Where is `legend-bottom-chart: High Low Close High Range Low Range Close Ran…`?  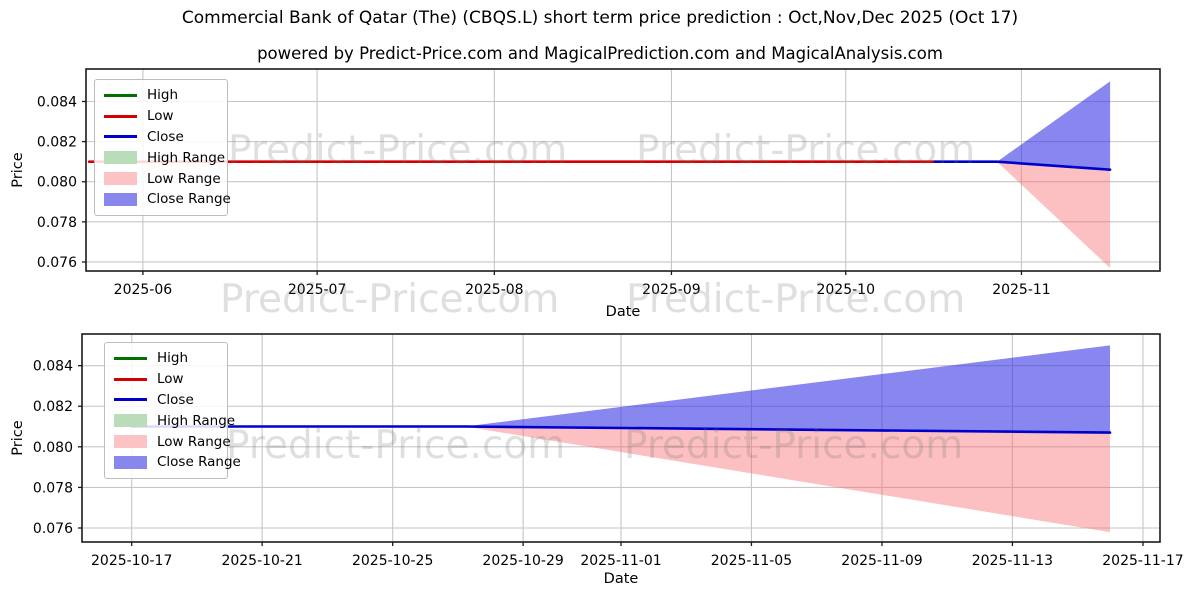 legend-bottom-chart: High Low Close High Range Low Range Close Ran… is located at coordinates (172, 410).